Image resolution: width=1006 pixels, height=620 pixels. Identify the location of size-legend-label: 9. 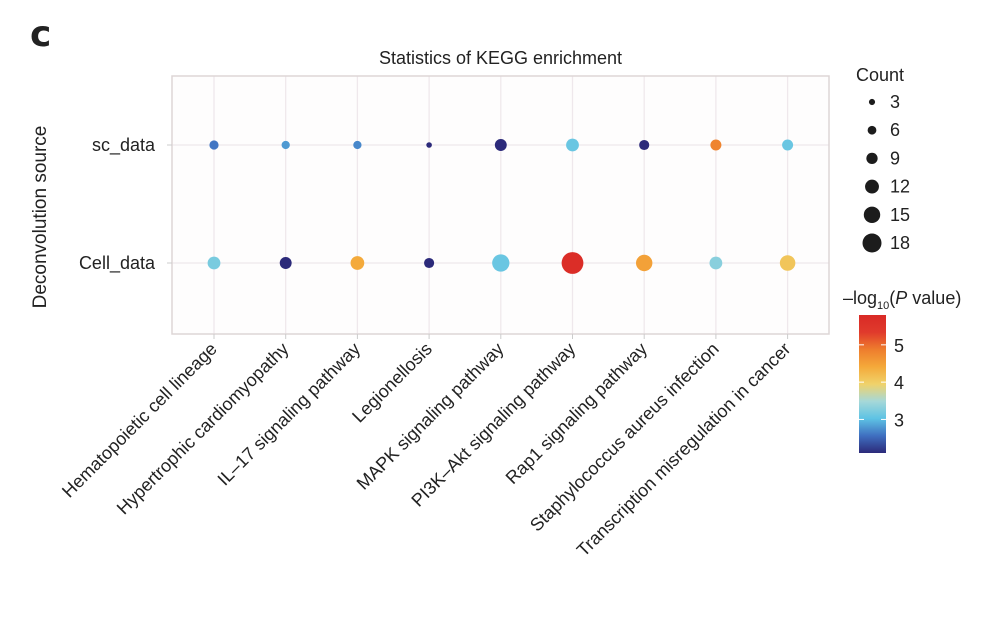
(895, 158).